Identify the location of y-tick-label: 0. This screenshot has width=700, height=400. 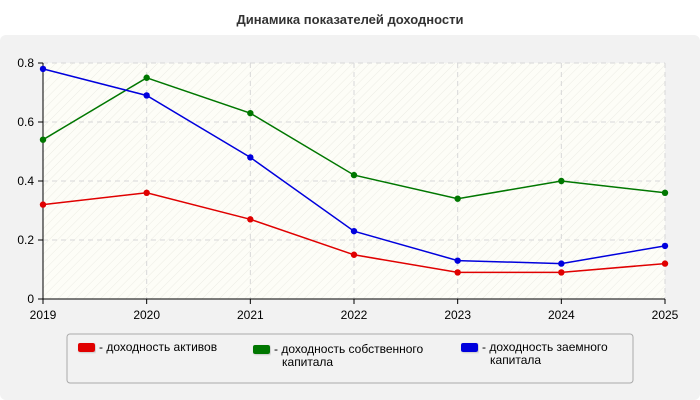
(30, 299).